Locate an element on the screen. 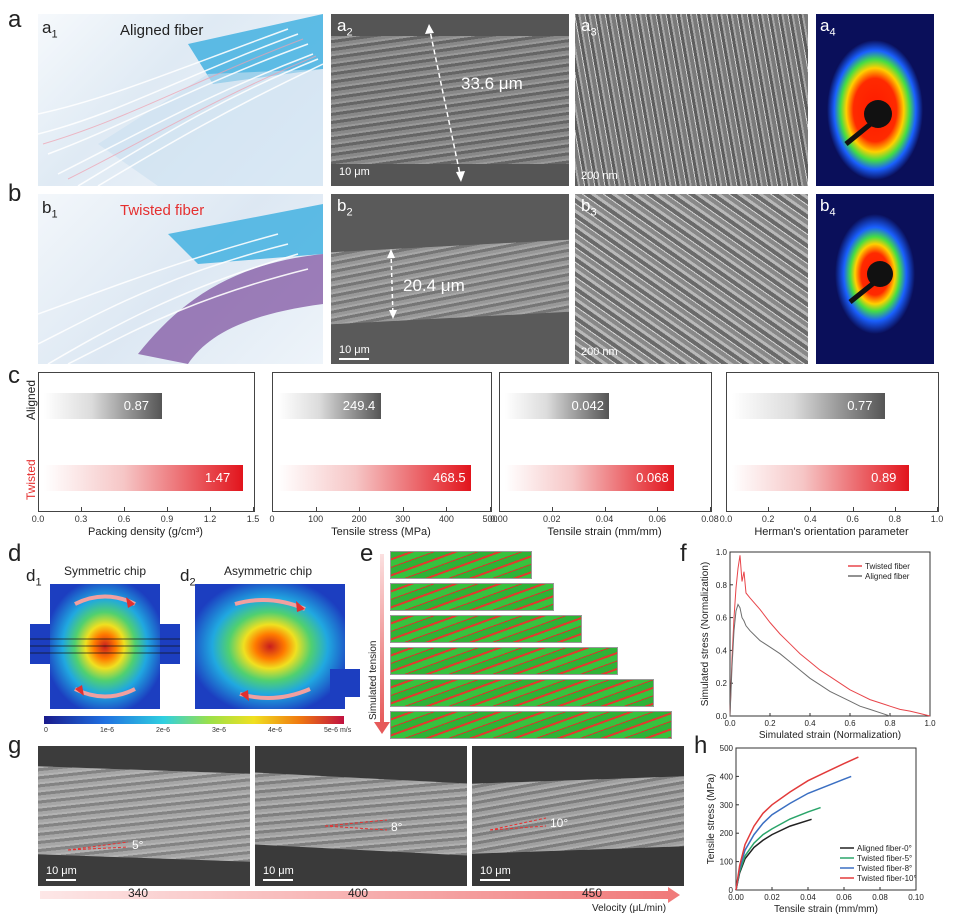 This screenshot has height=923, width=955. subpanel-d1-label: d1 is located at coordinates (34, 577).